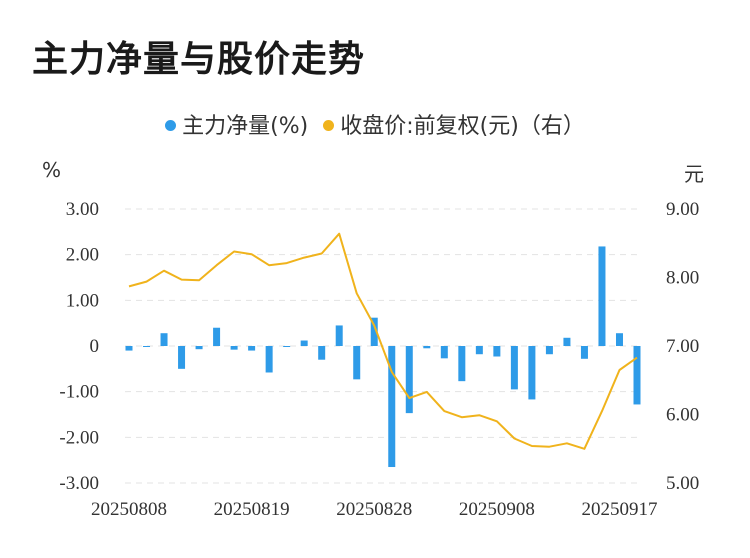 This screenshot has height=558, width=750. What do you see at coordinates (95, 346) in the screenshot?
I see `y-left-tick-label: 0` at bounding box center [95, 346].